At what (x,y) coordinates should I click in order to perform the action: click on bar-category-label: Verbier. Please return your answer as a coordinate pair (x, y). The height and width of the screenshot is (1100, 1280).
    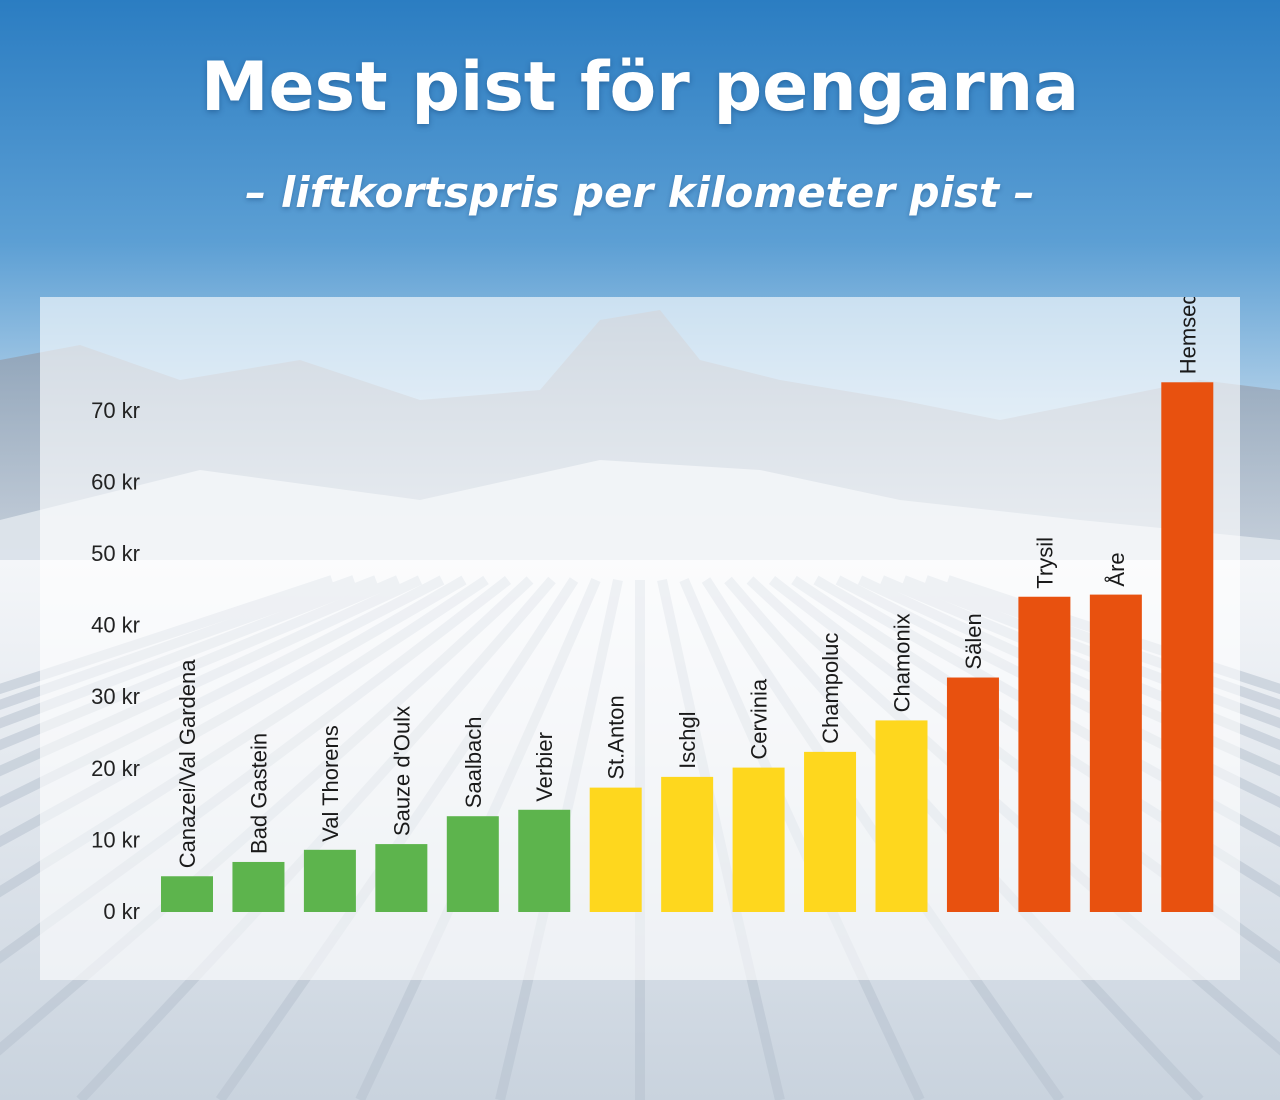
    Looking at the image, I should click on (544, 767).